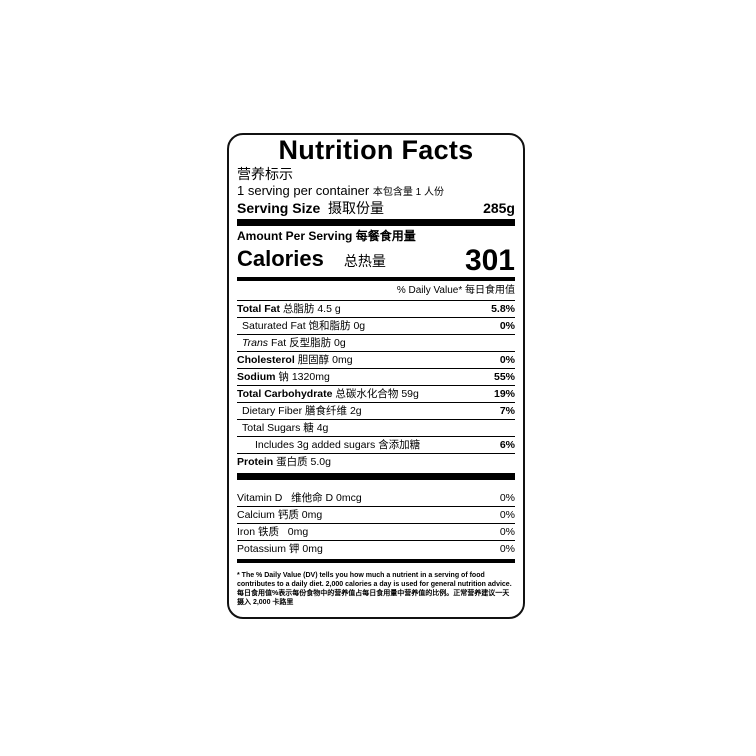 This screenshot has width=756, height=756. Describe the element at coordinates (303, 462) in the screenshot. I see `nutrient-amount: 蛋白质 5.0g` at that location.